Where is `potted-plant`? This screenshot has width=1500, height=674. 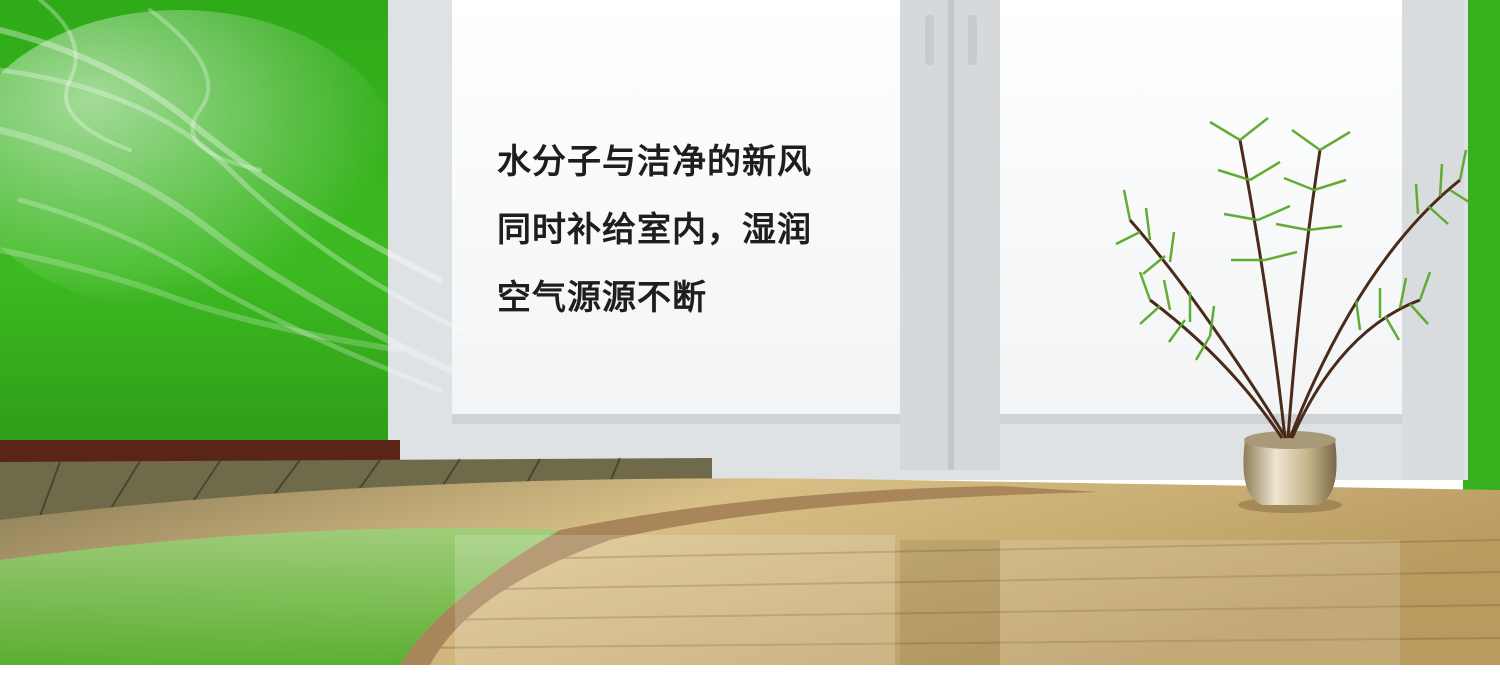 potted-plant is located at coordinates (1294, 315).